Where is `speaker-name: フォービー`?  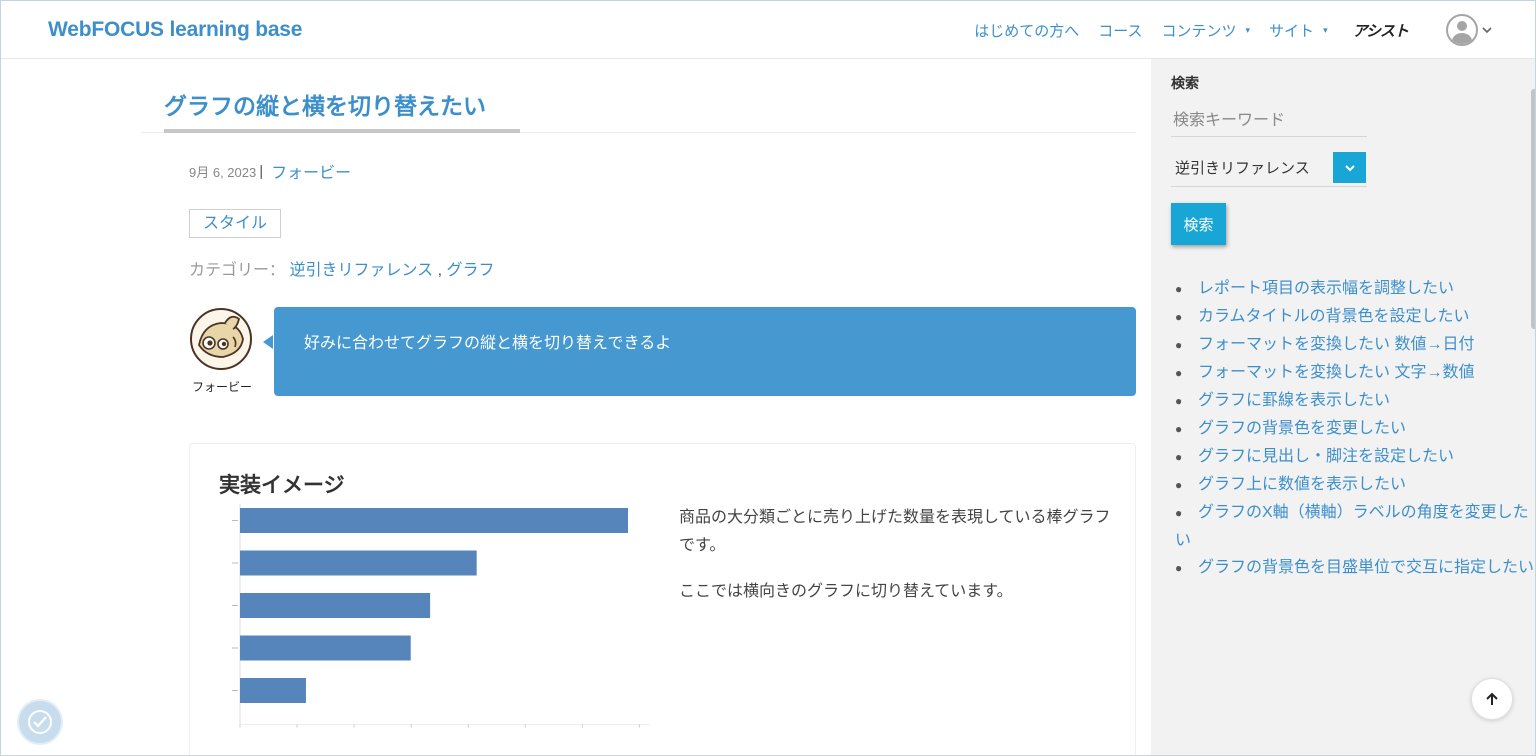
speaker-name: フォービー is located at coordinates (221, 387).